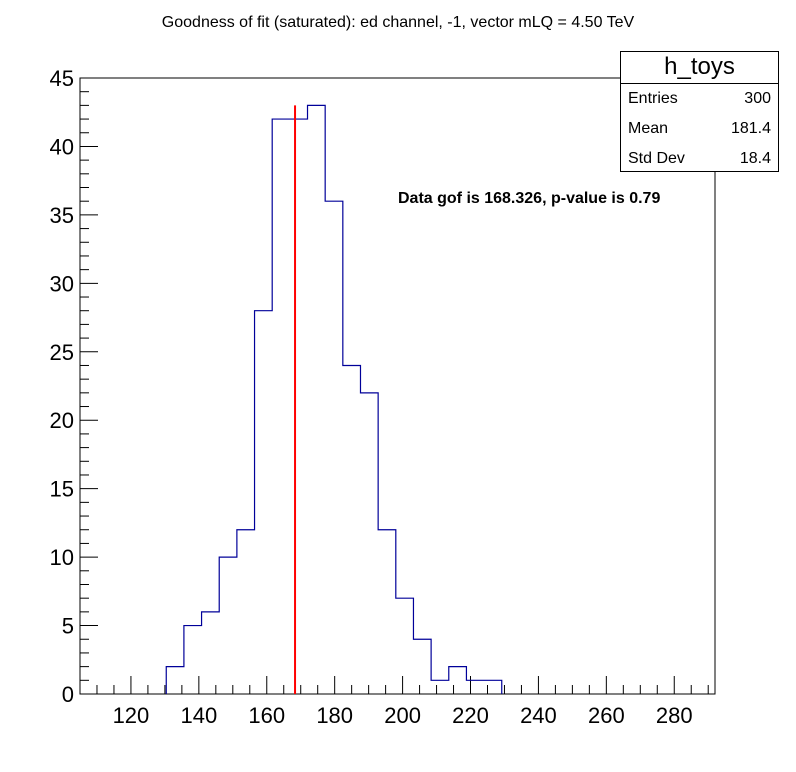 The image size is (796, 772). What do you see at coordinates (656, 158) in the screenshot?
I see `stddev-label: Std Dev` at bounding box center [656, 158].